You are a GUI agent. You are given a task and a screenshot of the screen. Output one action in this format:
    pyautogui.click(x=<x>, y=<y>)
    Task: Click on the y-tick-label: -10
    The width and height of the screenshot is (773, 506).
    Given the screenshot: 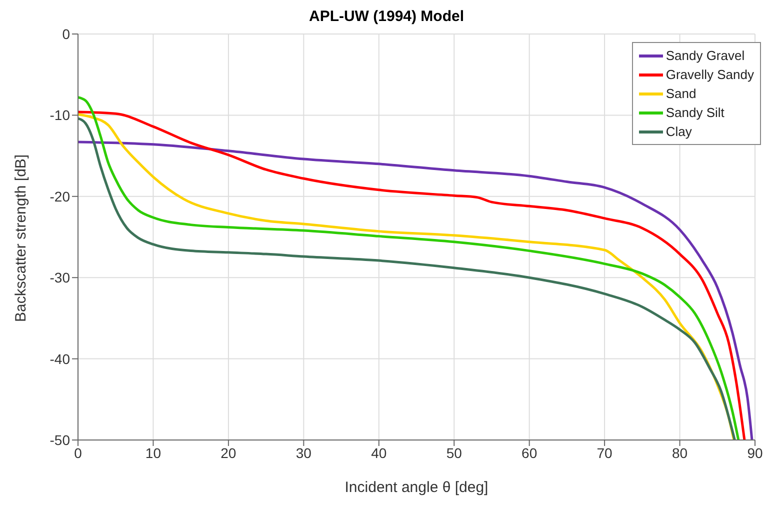 What is the action you would take?
    pyautogui.click(x=60, y=115)
    